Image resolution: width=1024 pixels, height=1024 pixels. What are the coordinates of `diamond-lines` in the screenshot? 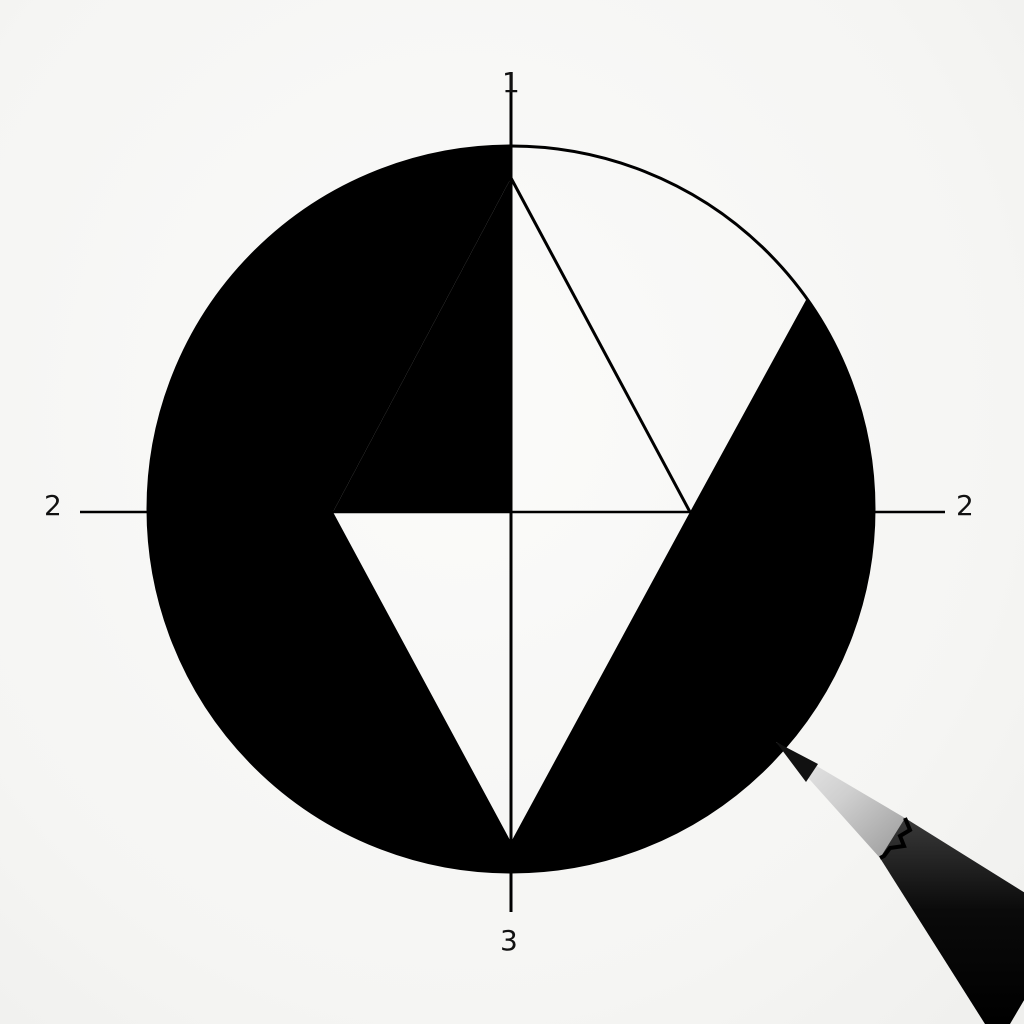 It's located at (600, 345).